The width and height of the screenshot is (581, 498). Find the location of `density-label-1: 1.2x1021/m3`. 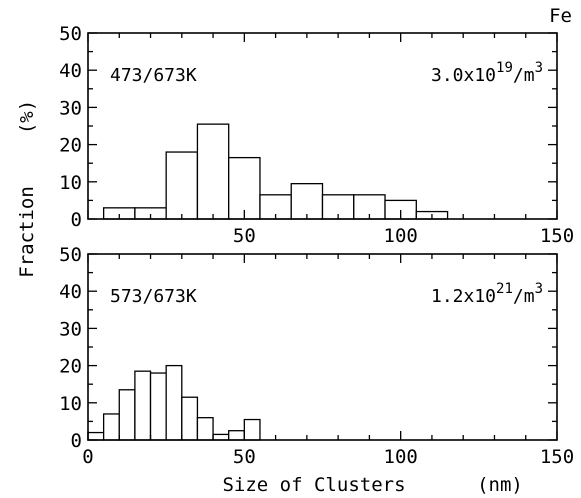

density-label-1: 1.2x1021/m3 is located at coordinates (487, 294).